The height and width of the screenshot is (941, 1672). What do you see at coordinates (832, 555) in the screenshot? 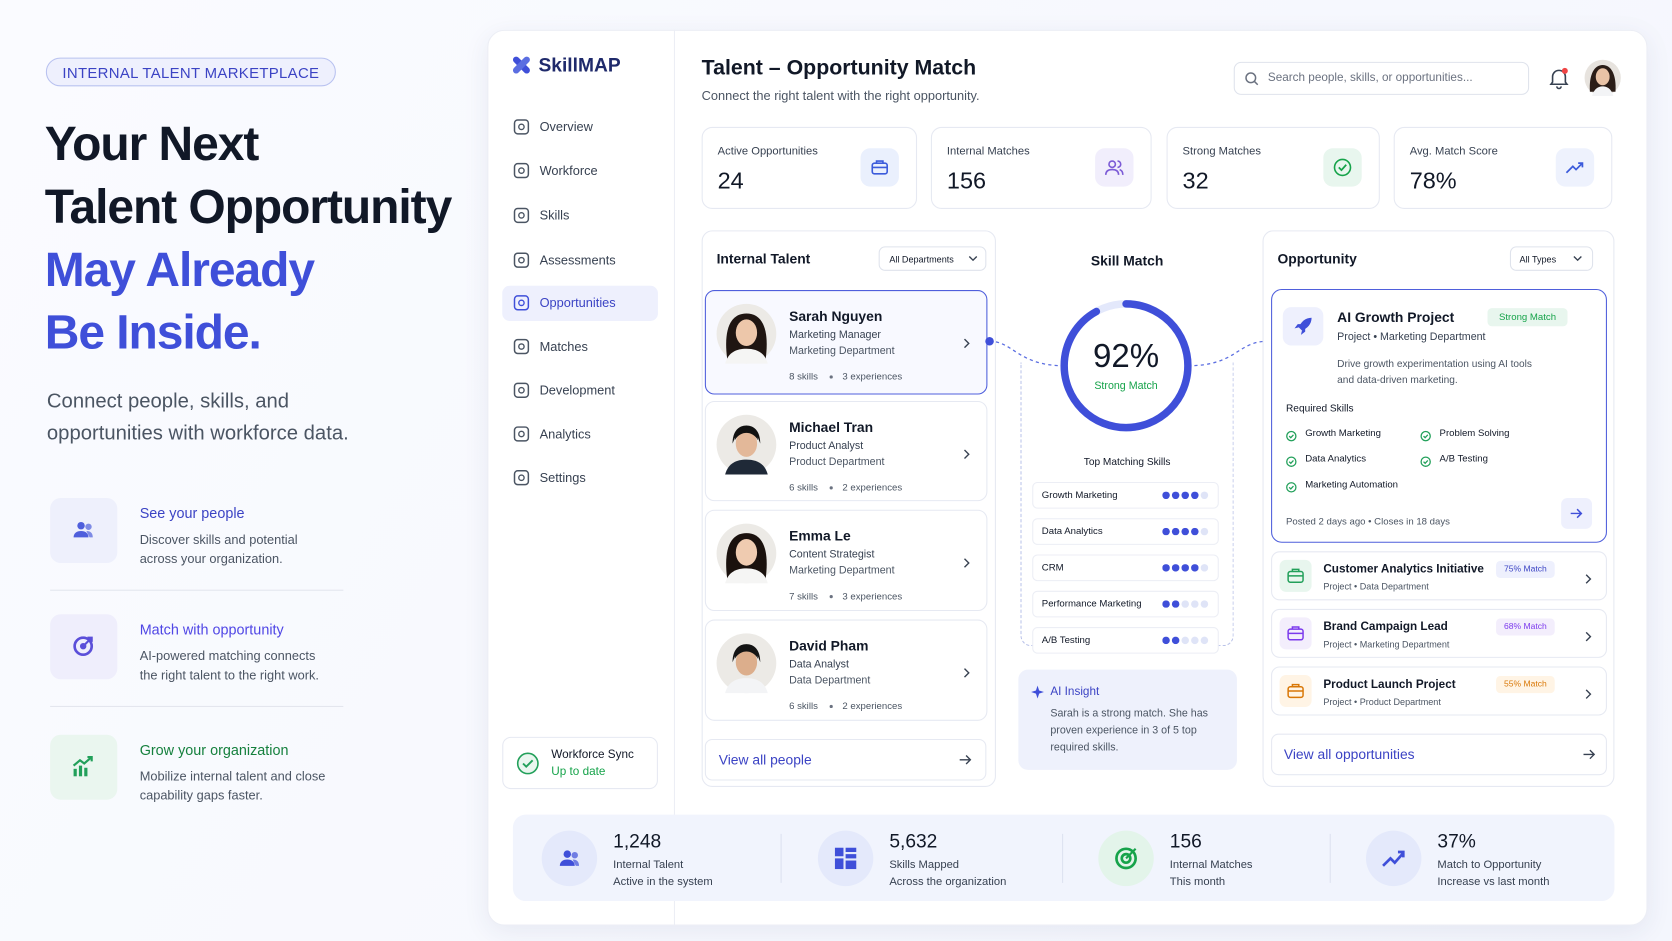
I see `talent-role: Content Strategist` at bounding box center [832, 555].